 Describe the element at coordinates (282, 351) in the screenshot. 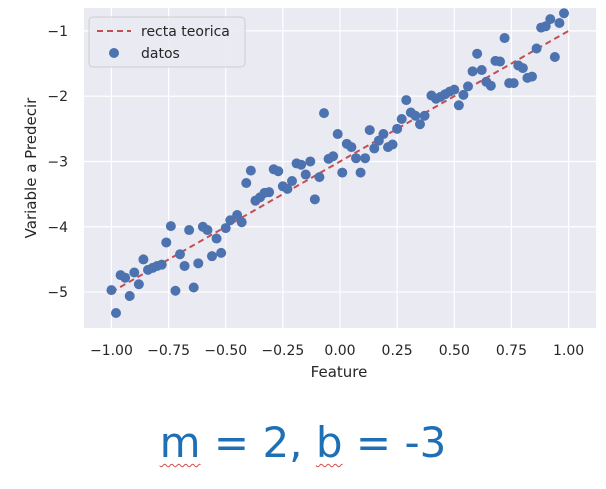

I see `x-tick-label: −0.25` at that location.